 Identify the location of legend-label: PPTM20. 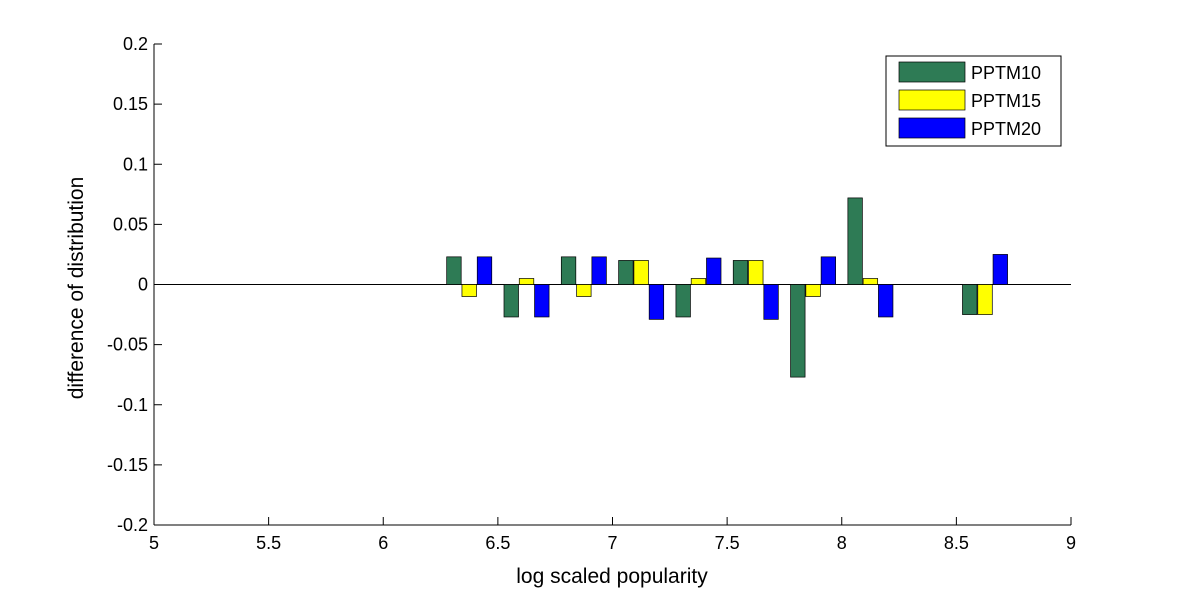
(1006, 129).